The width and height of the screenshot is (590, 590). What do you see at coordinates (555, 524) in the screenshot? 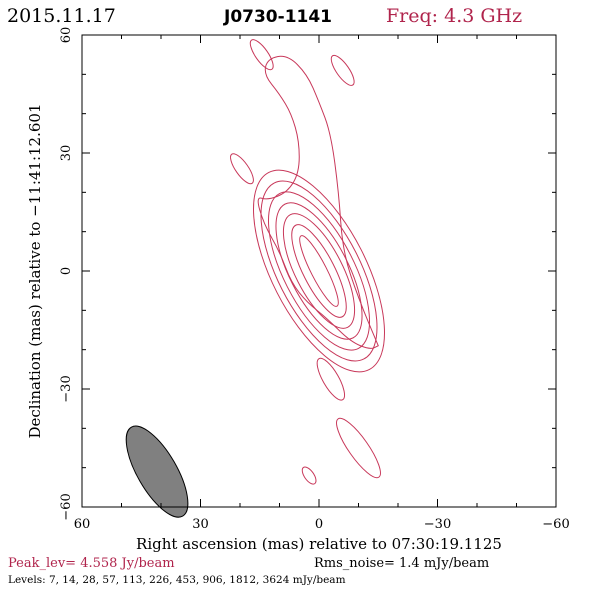
I see `x-tick-label: −60` at bounding box center [555, 524].